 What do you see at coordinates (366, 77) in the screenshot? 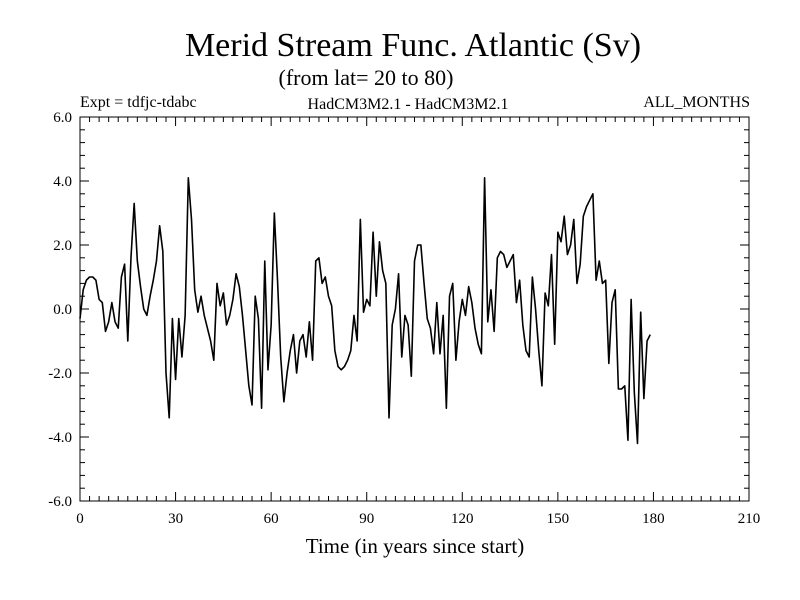
I see `chart-subtitle: (from lat= 20 to 80)` at bounding box center [366, 77].